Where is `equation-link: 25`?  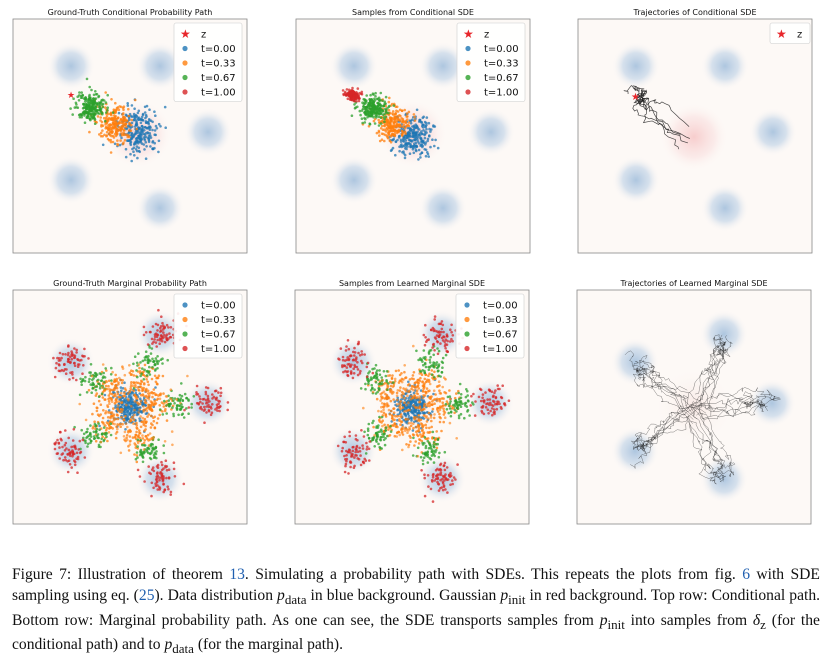
equation-link: 25 is located at coordinates (146, 595).